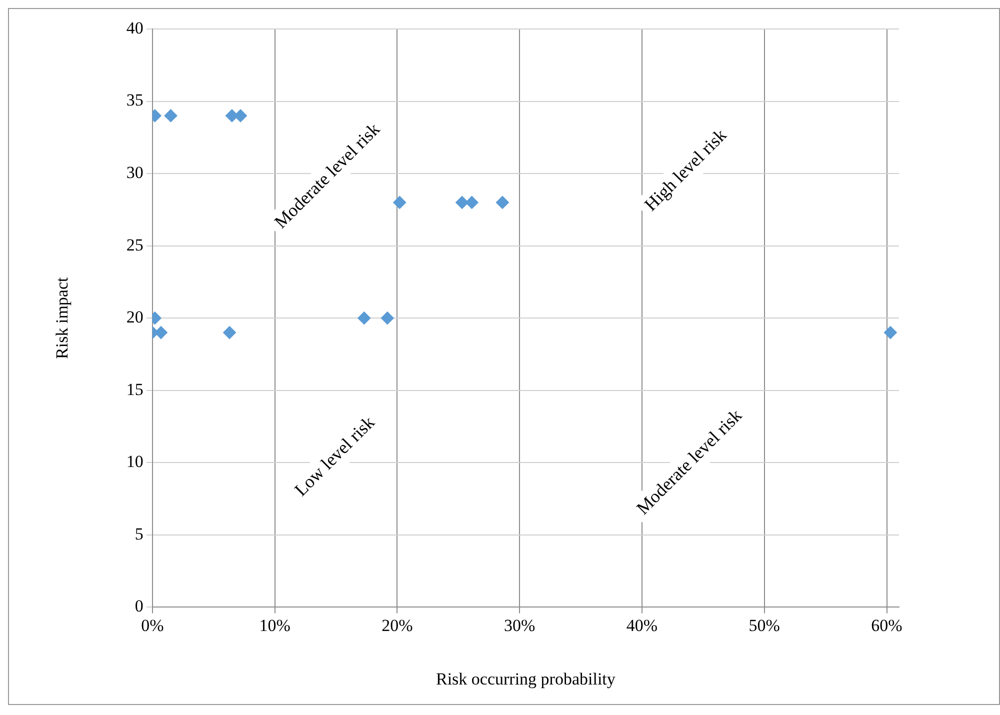 The height and width of the screenshot is (715, 1000). Describe the element at coordinates (135, 100) in the screenshot. I see `y-tick-label: 35` at that location.